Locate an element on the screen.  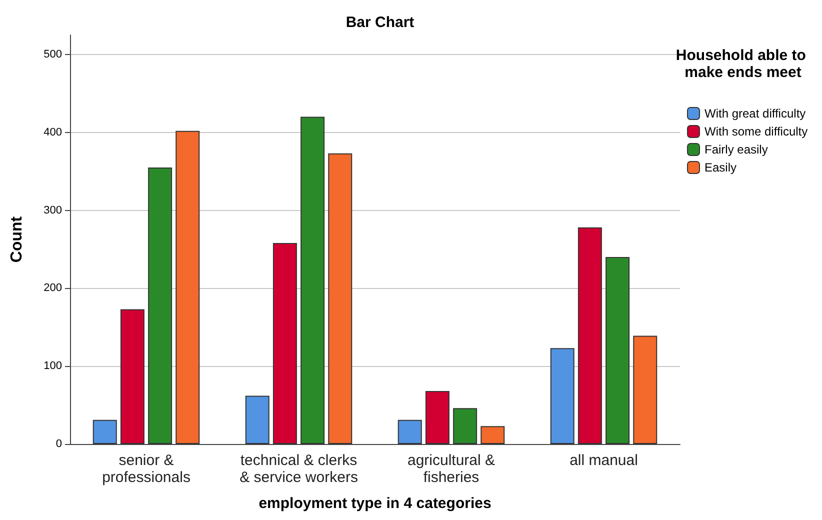
legend-label: Easily is located at coordinates (720, 167).